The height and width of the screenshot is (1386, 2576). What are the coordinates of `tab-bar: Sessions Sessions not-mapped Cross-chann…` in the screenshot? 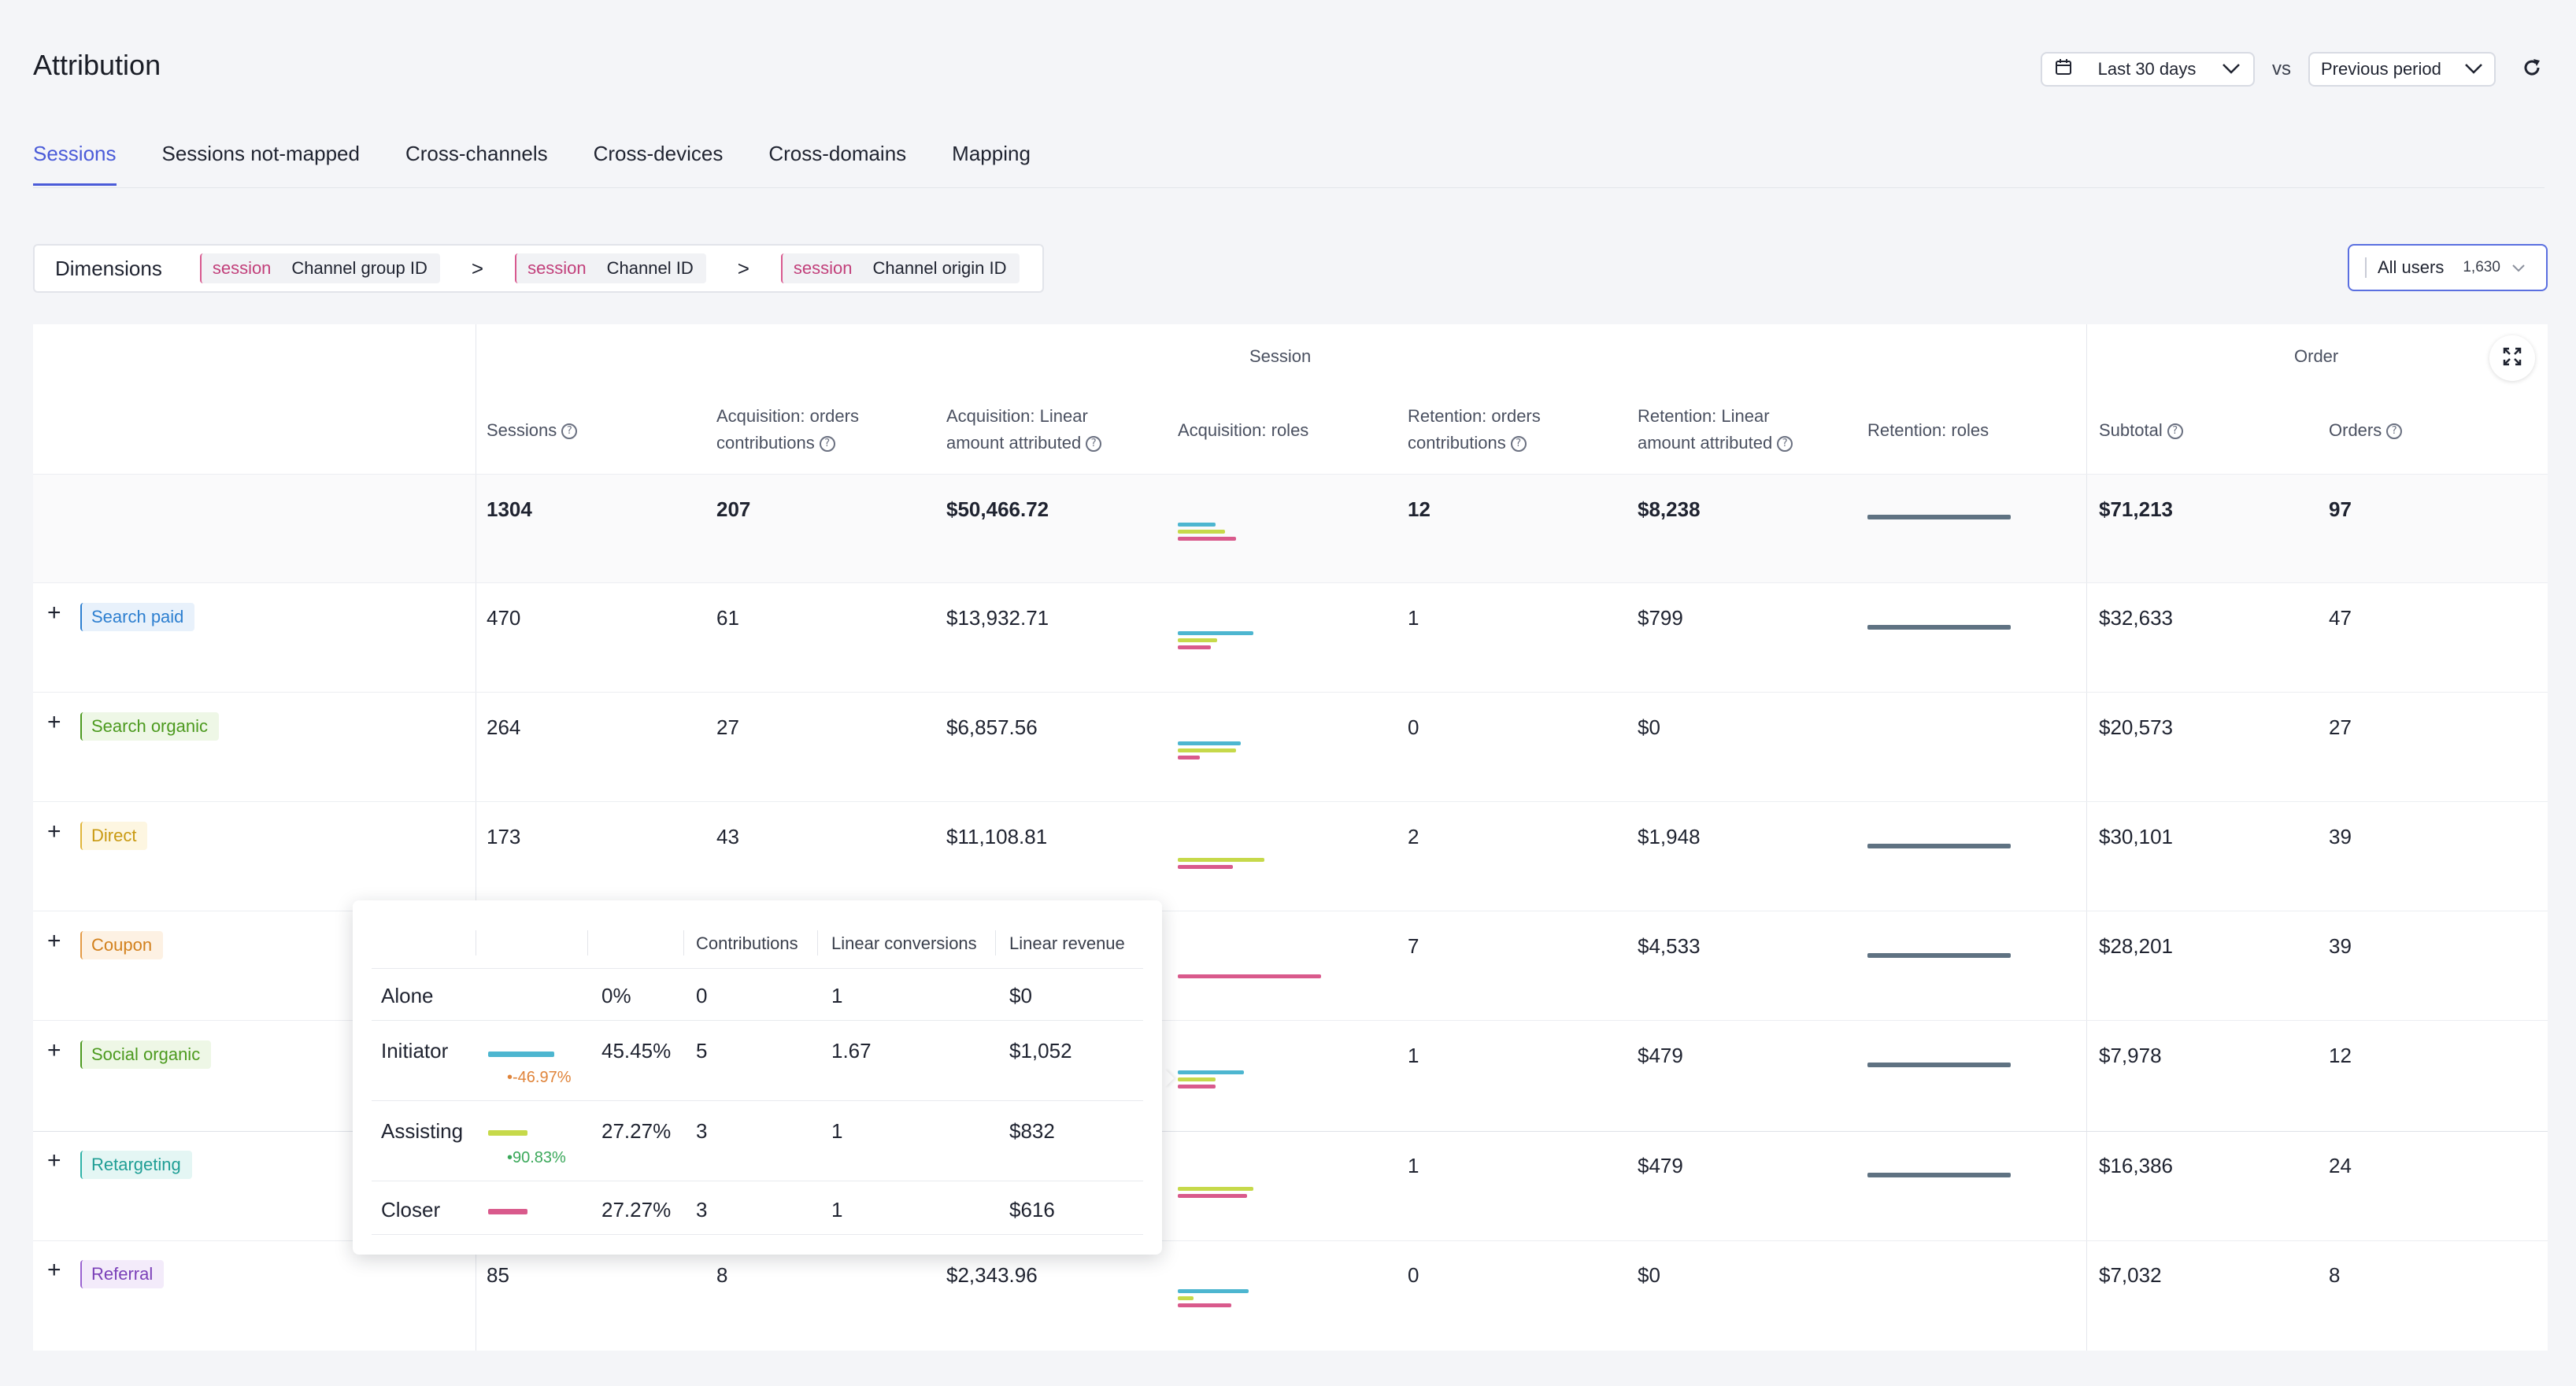 It's located at (554, 164).